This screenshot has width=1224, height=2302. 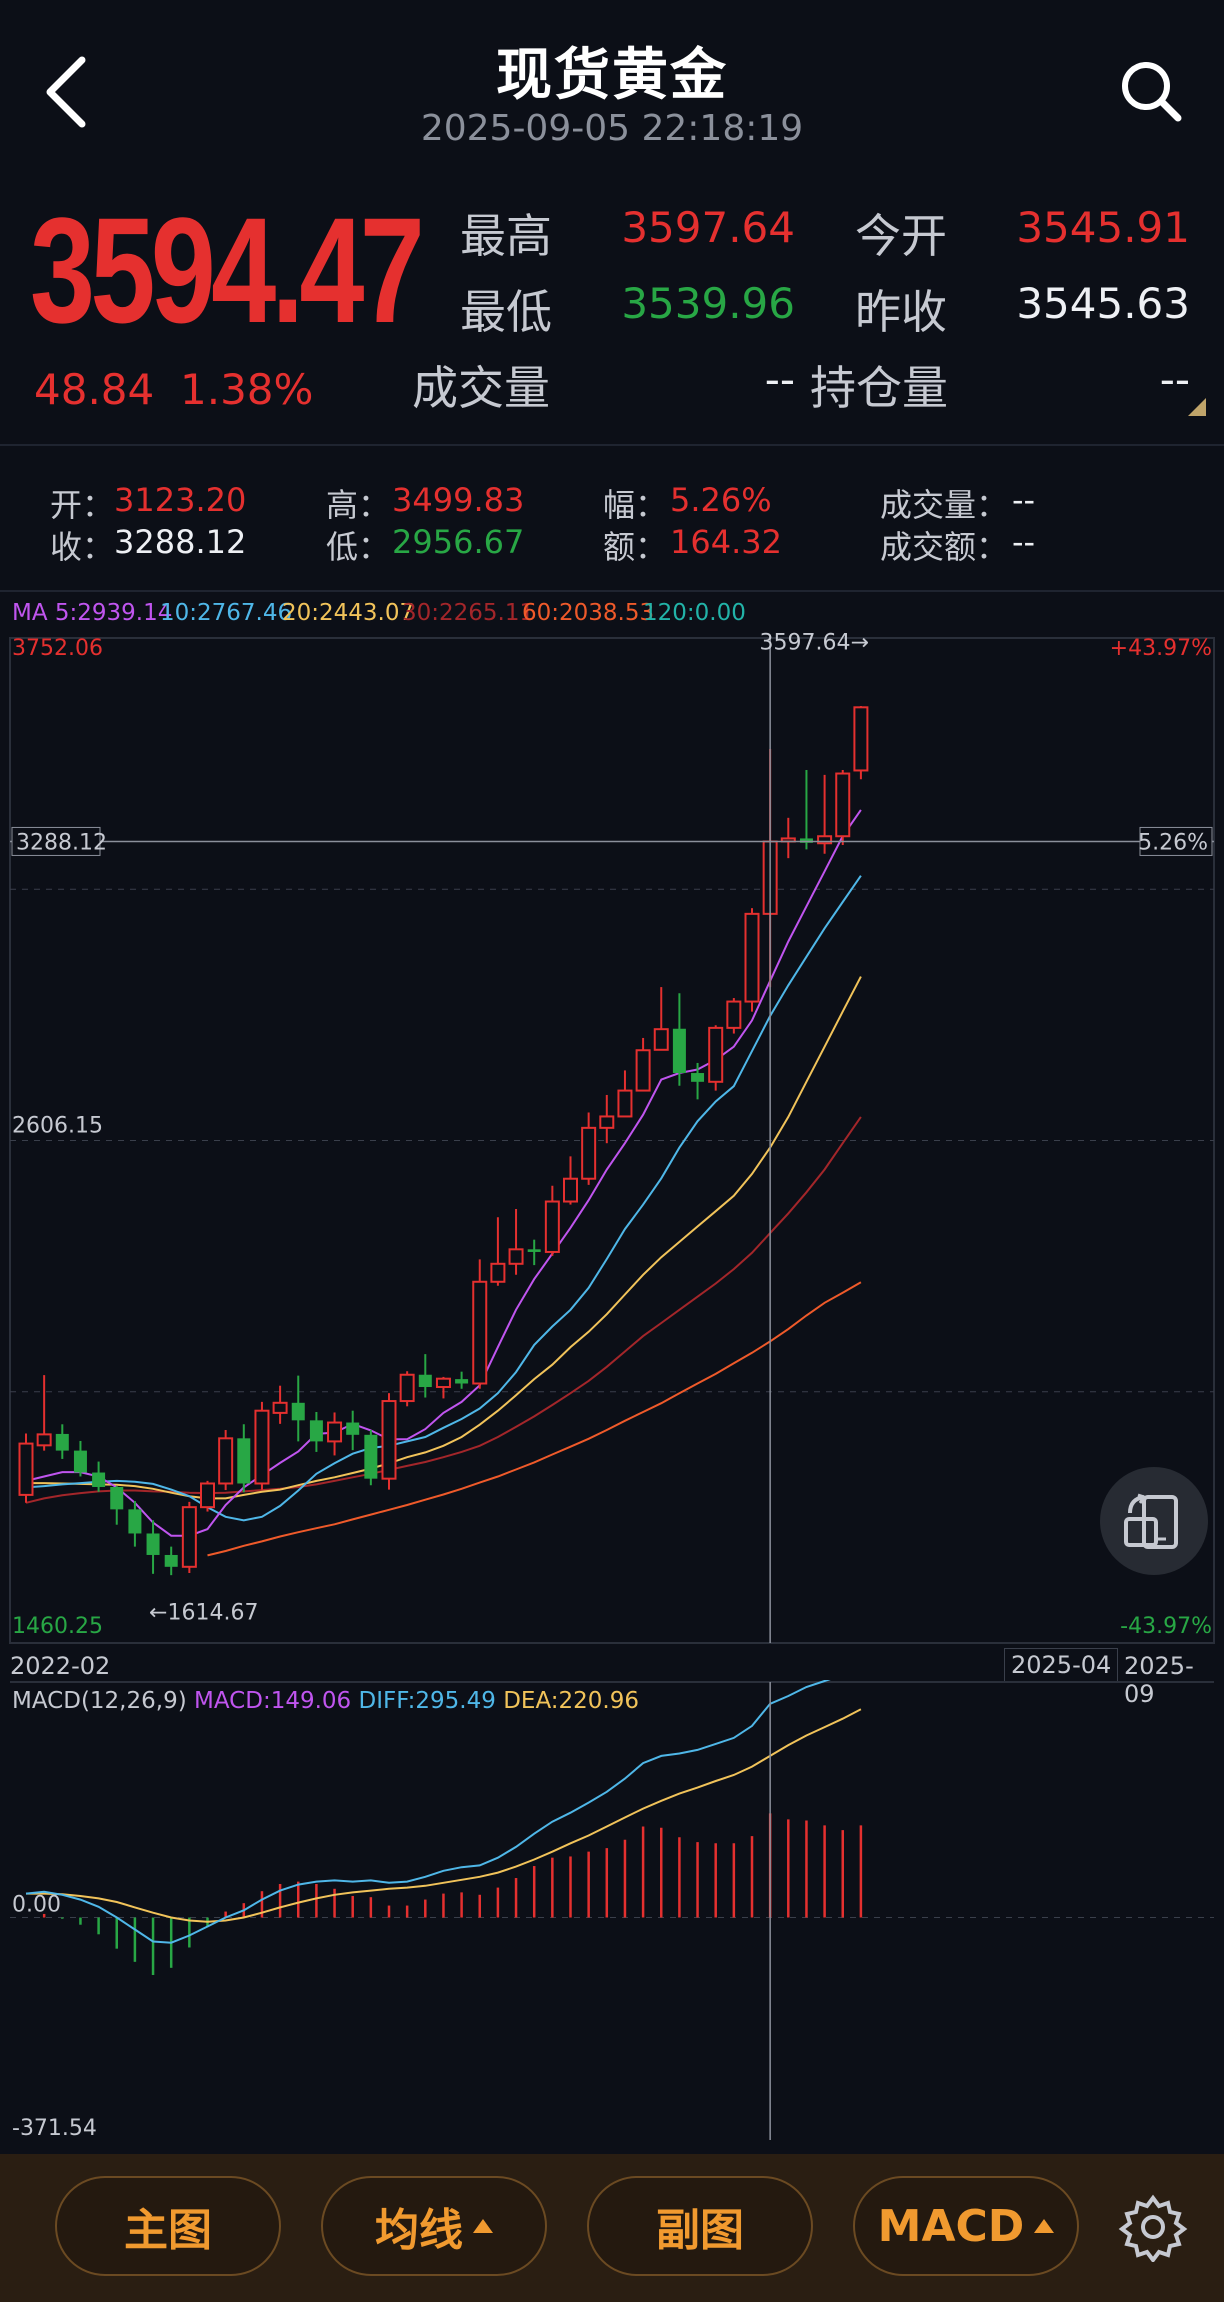 What do you see at coordinates (444, 1815) in the screenshot?
I see `macd-dea-line` at bounding box center [444, 1815].